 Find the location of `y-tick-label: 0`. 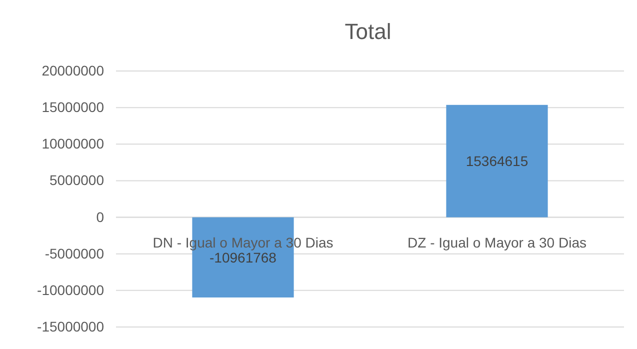

y-tick-label: 0 is located at coordinates (100, 216).